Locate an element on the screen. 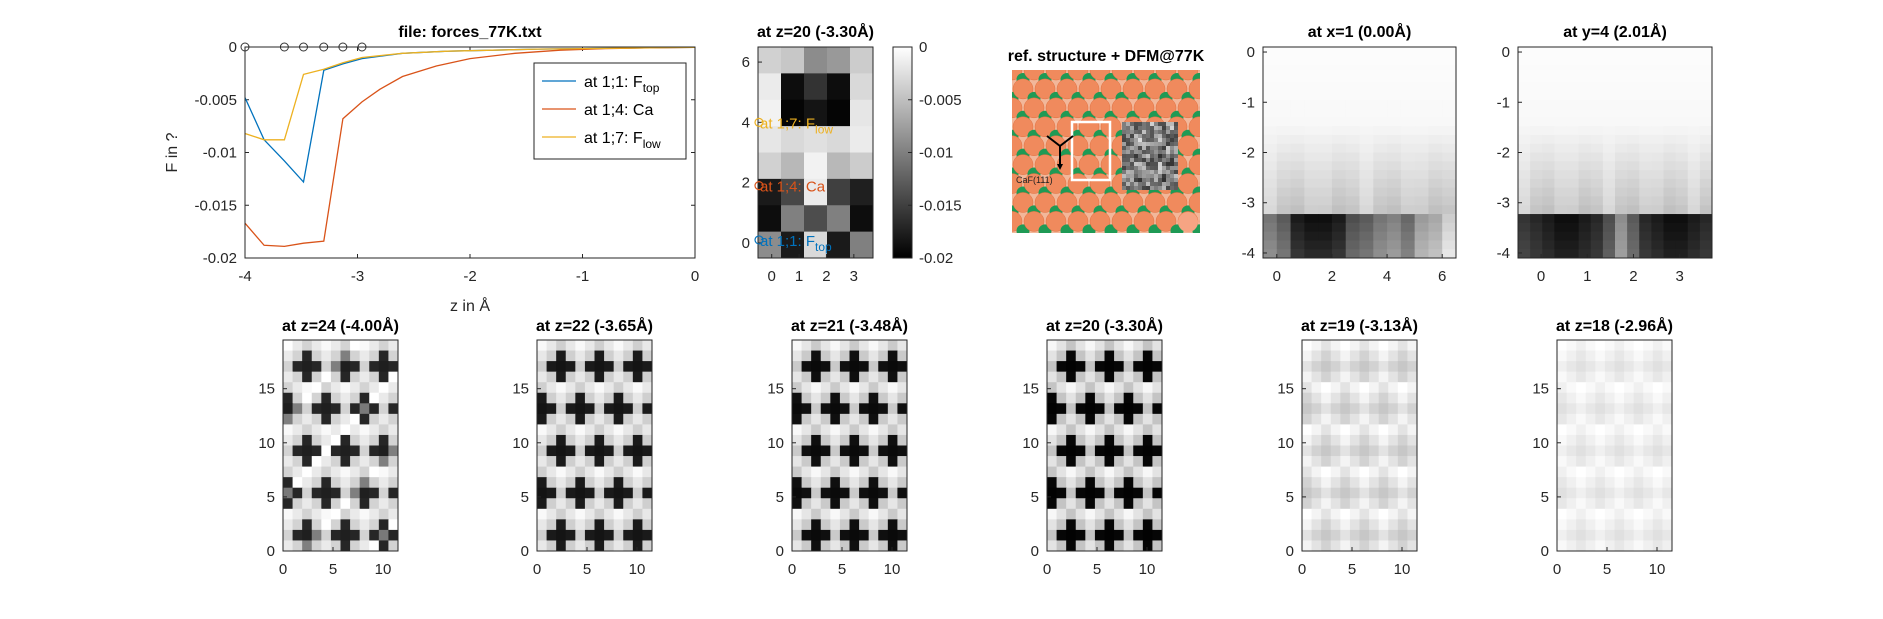  reference-label: CaF(111) is located at coordinates (1034, 180).